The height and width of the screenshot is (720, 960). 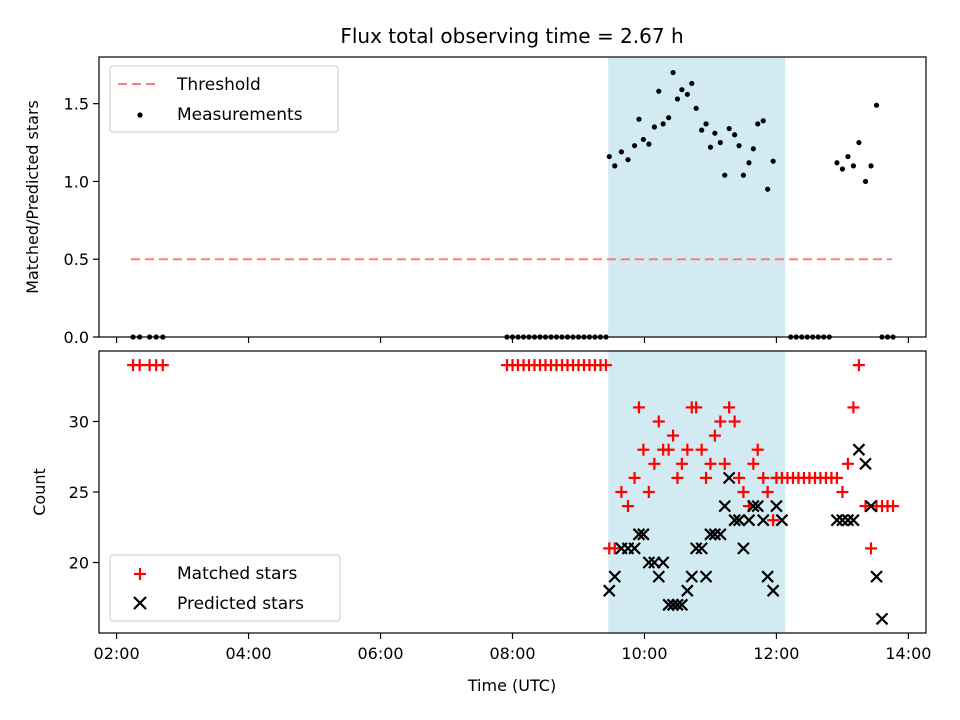 What do you see at coordinates (380, 653) in the screenshot?
I see `x-tick-label: 06:00` at bounding box center [380, 653].